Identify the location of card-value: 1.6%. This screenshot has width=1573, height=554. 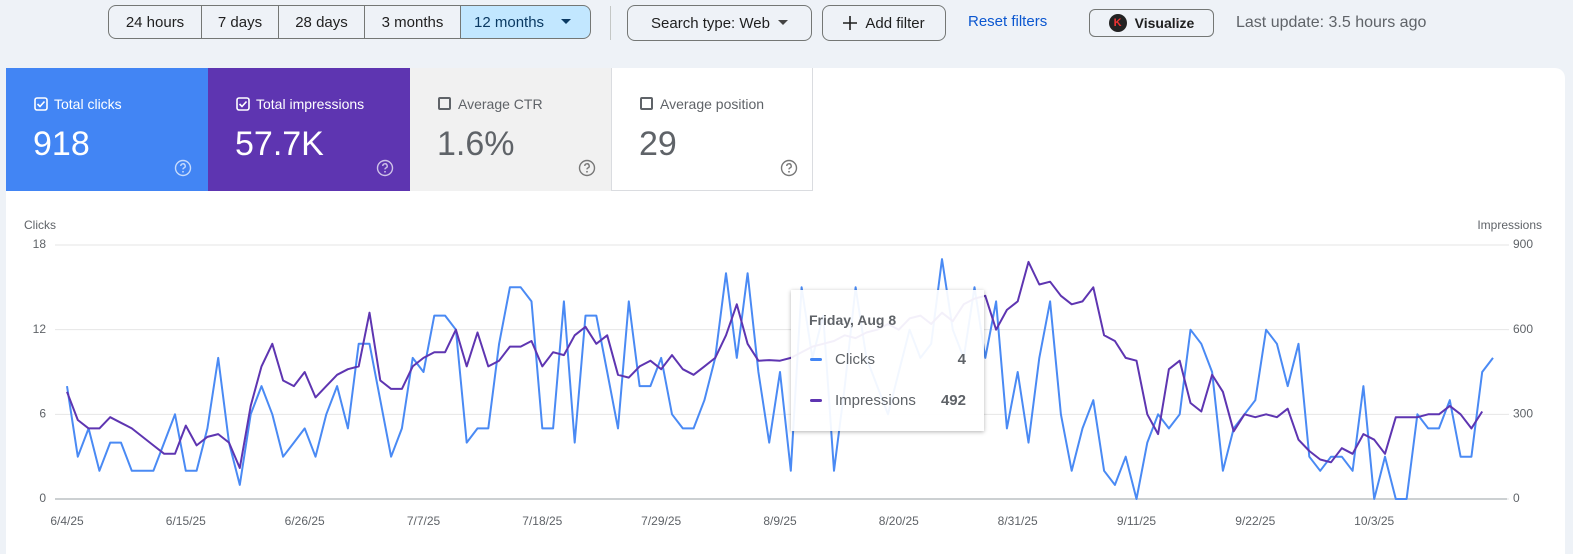
(476, 144).